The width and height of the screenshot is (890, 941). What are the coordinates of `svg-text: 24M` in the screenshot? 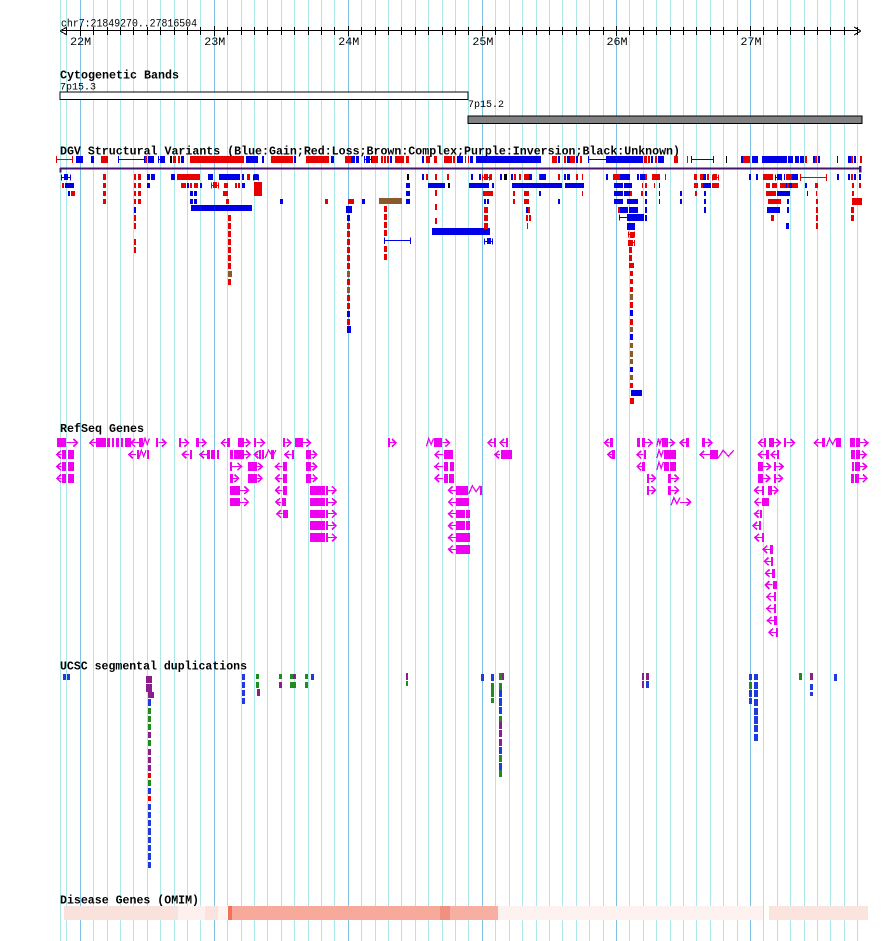 It's located at (348, 43).